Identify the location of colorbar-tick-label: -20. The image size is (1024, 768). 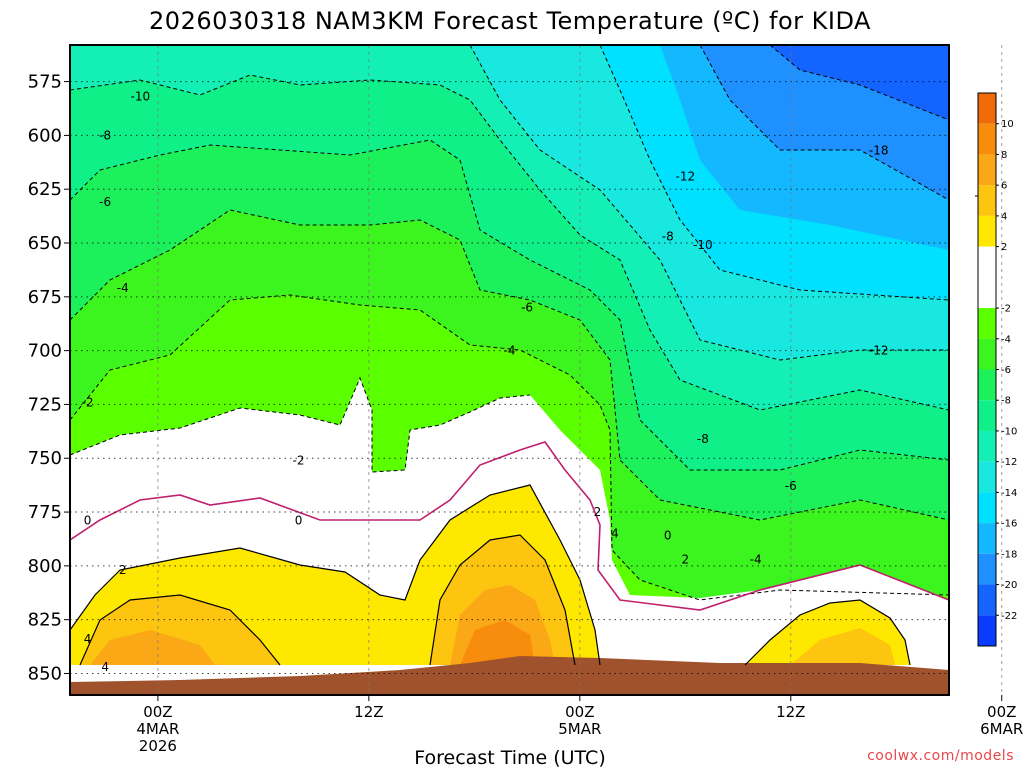
(1009, 585).